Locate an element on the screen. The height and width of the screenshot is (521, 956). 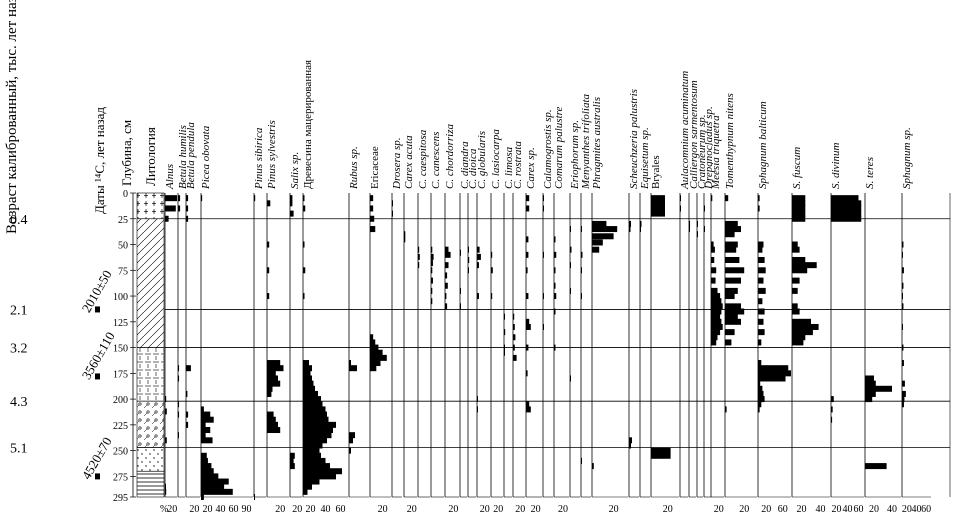
lithology-layer-gyttja is located at coordinates (150, 459).